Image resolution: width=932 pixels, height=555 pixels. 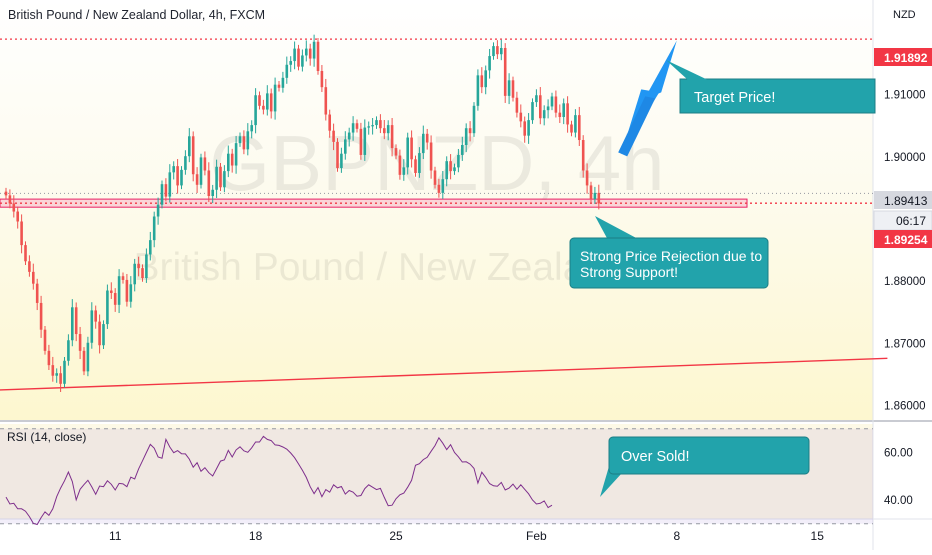 What do you see at coordinates (905, 344) in the screenshot?
I see `price-tick-label: 1.87000` at bounding box center [905, 344].